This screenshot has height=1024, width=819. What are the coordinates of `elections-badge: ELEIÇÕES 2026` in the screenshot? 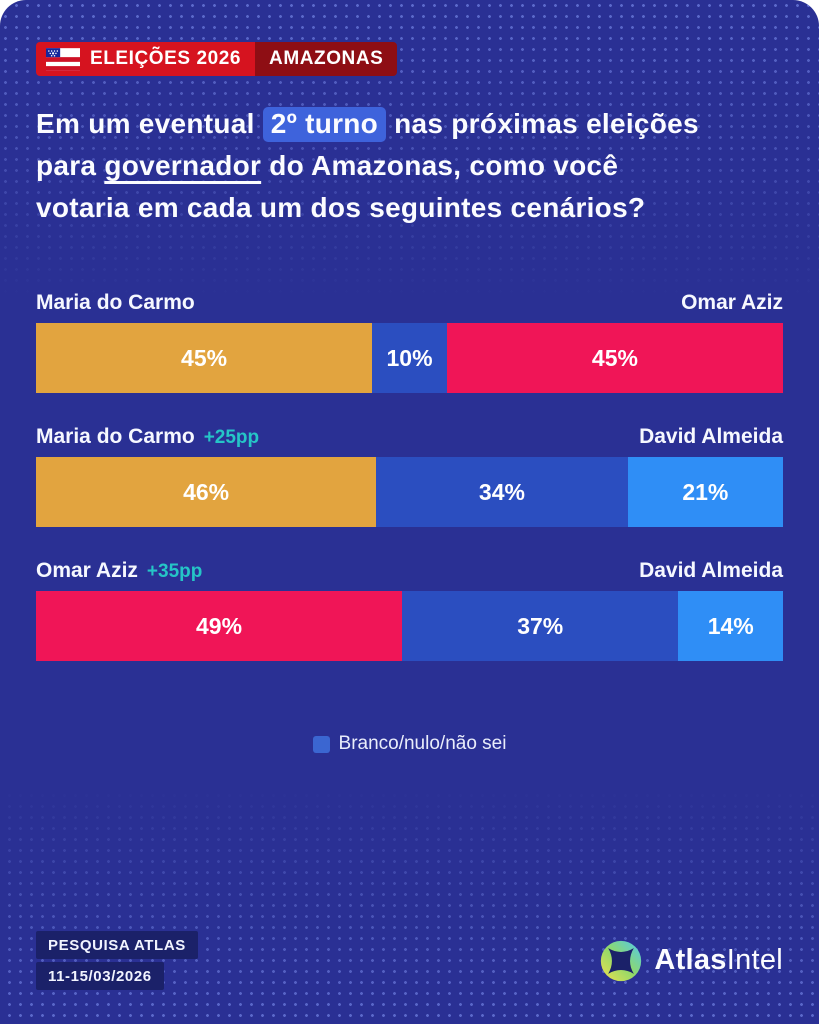 It's located at (146, 59).